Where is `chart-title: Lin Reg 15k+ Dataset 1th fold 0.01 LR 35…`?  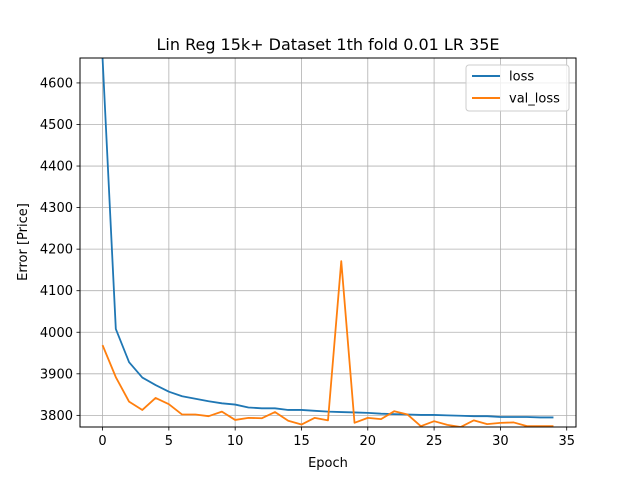
chart-title: Lin Reg 15k+ Dataset 1th fold 0.01 LR 35… is located at coordinates (327, 44).